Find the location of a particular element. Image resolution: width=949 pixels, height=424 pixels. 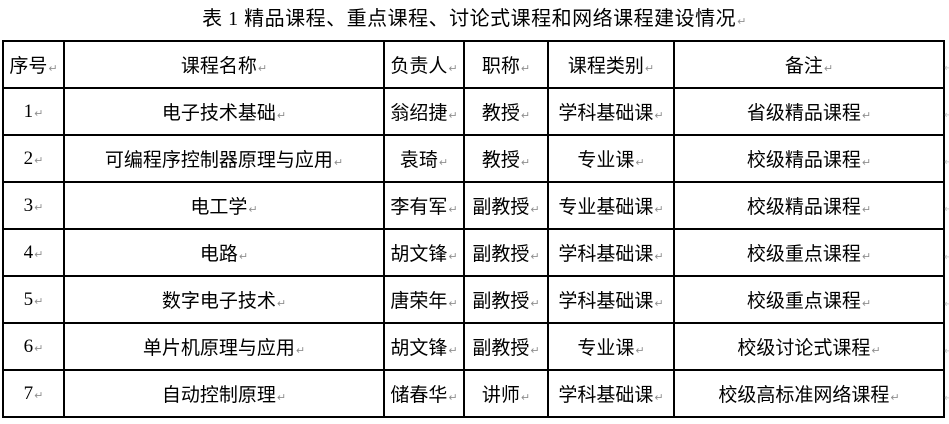

cell-person: 翁绍捷↵ is located at coordinates (424, 111).